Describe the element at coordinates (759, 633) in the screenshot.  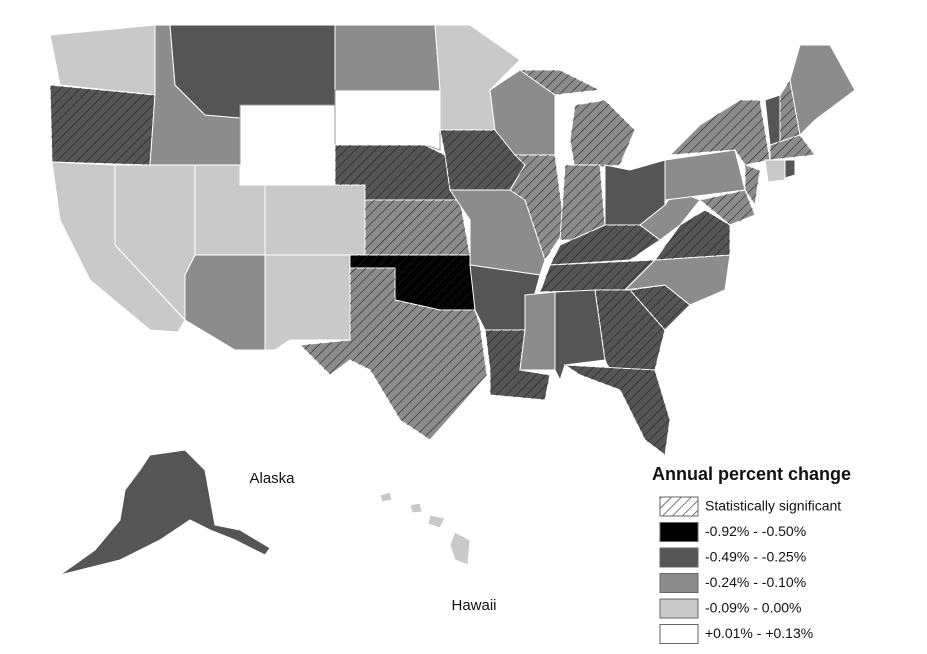
I see `legend-label: +0.01% - +0.13%` at that location.